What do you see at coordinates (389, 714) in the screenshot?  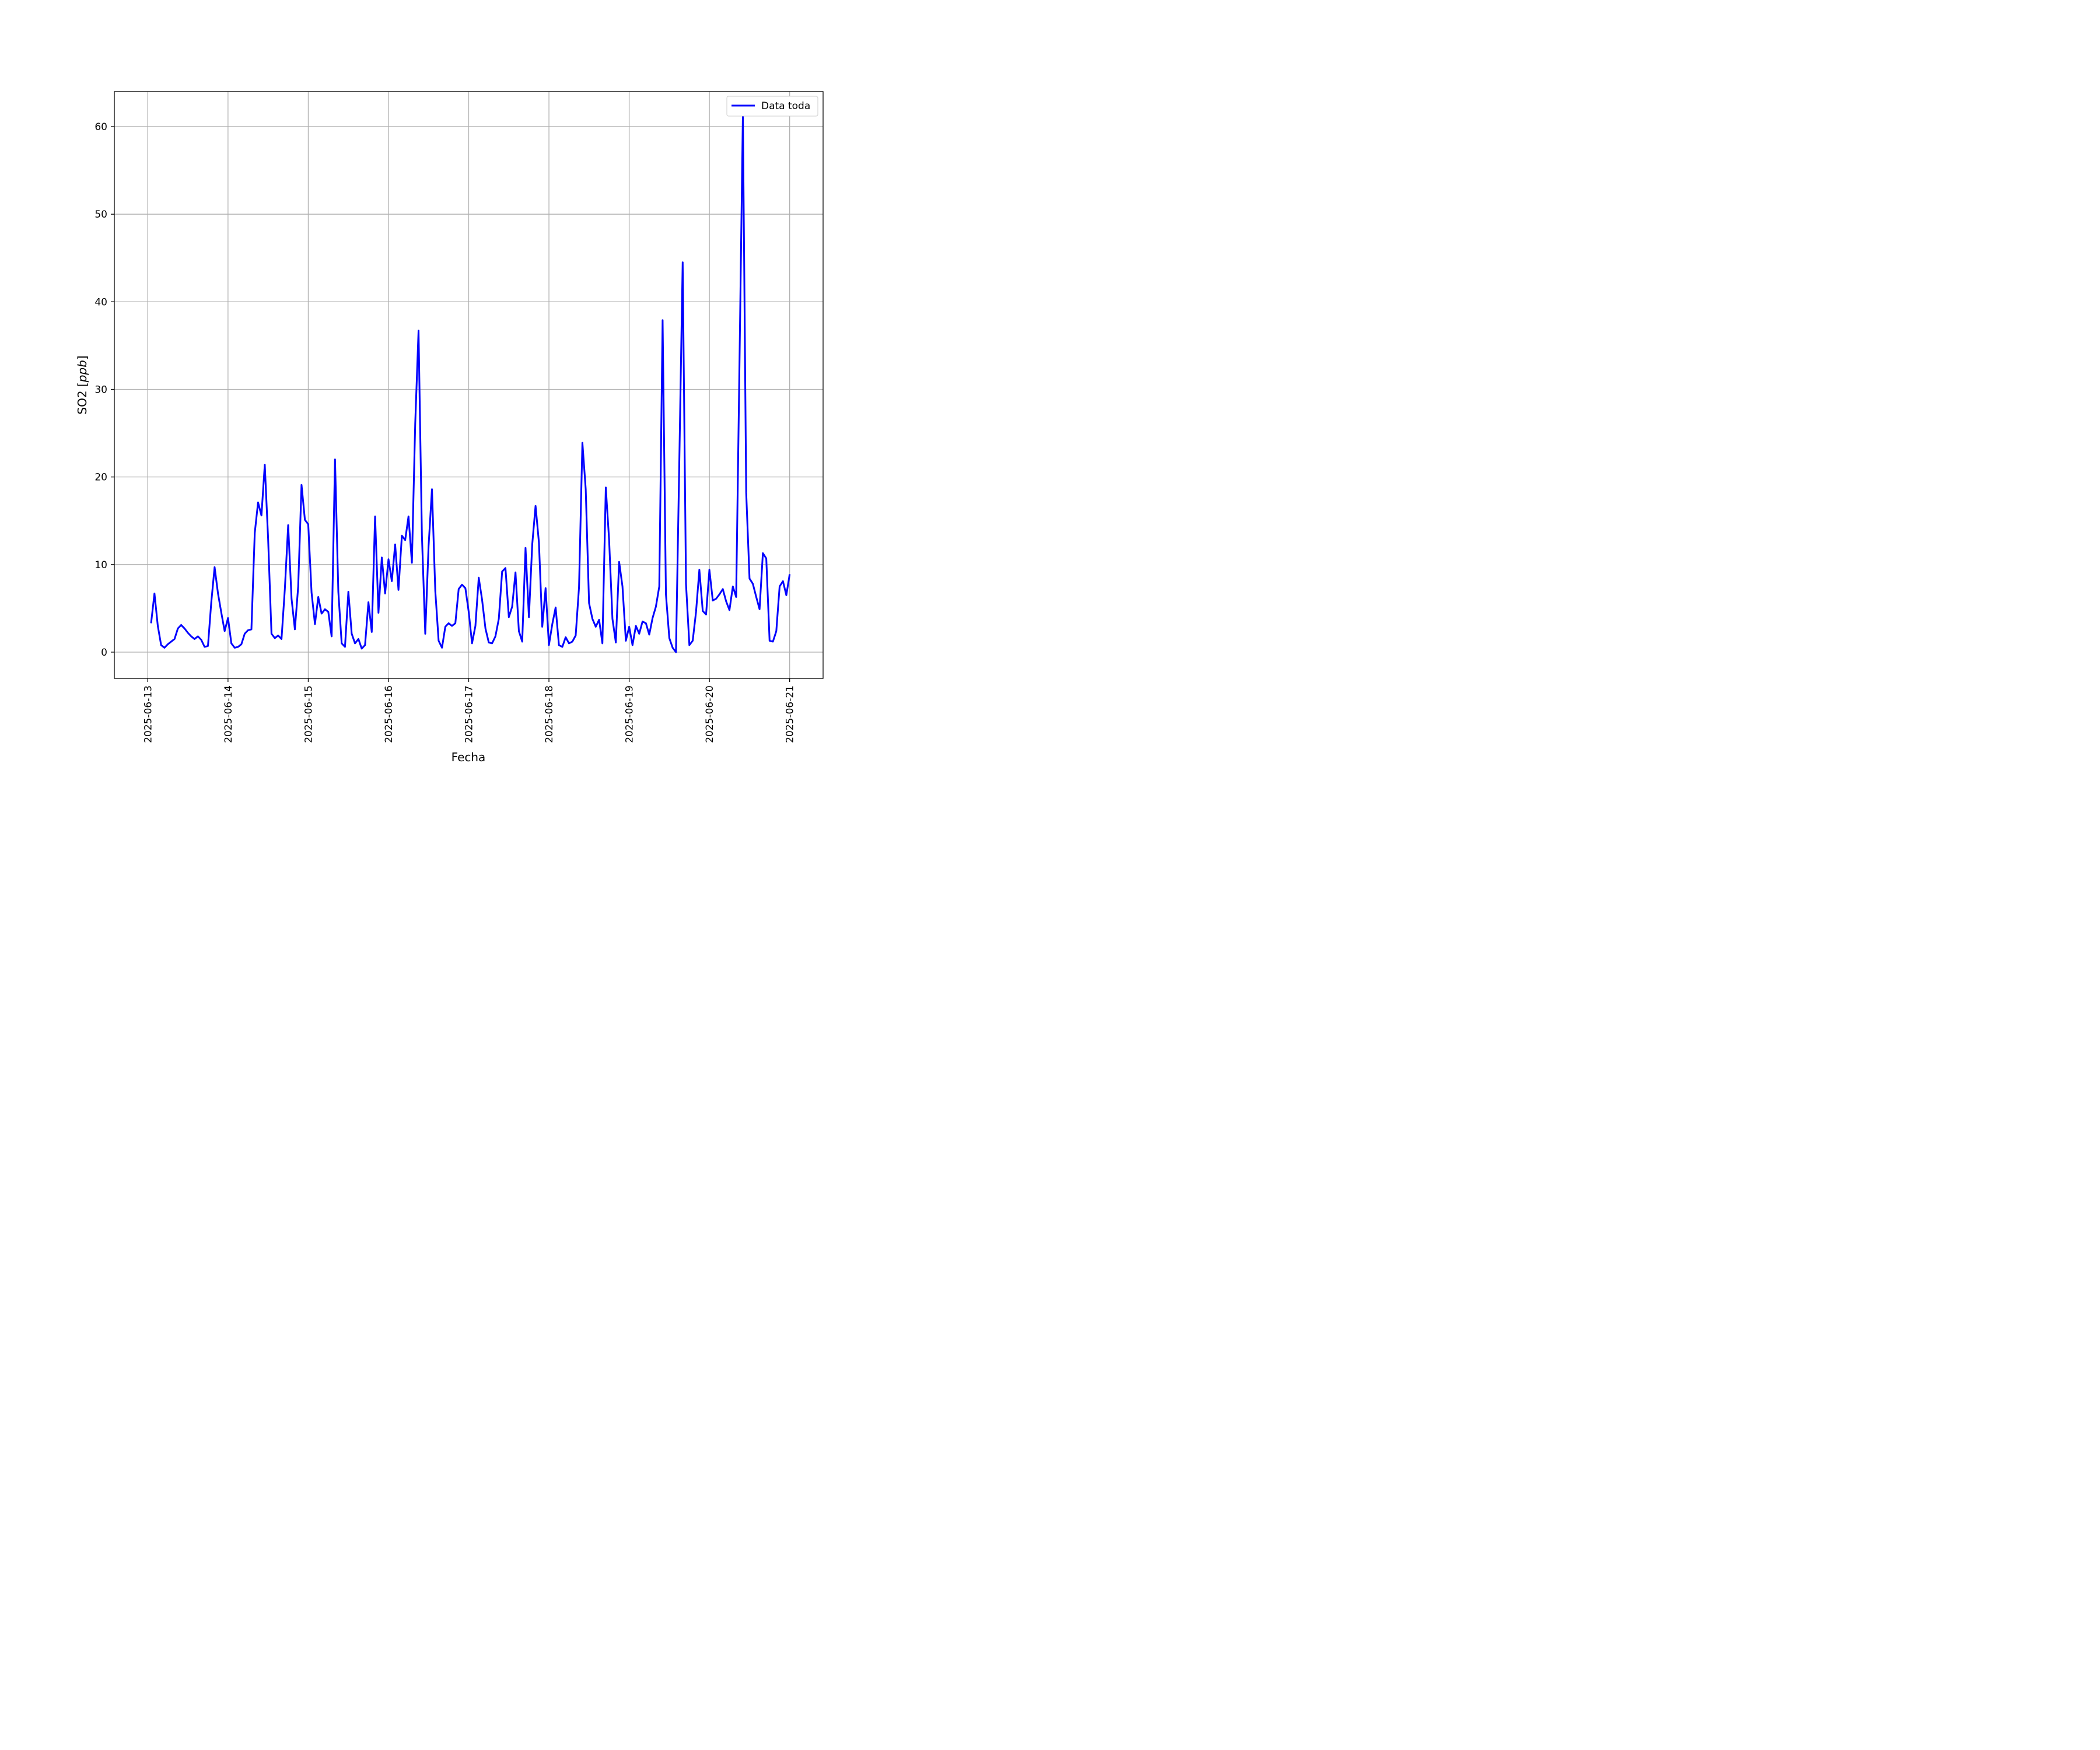 I see `x-tick-label: 2025-06-16` at bounding box center [389, 714].